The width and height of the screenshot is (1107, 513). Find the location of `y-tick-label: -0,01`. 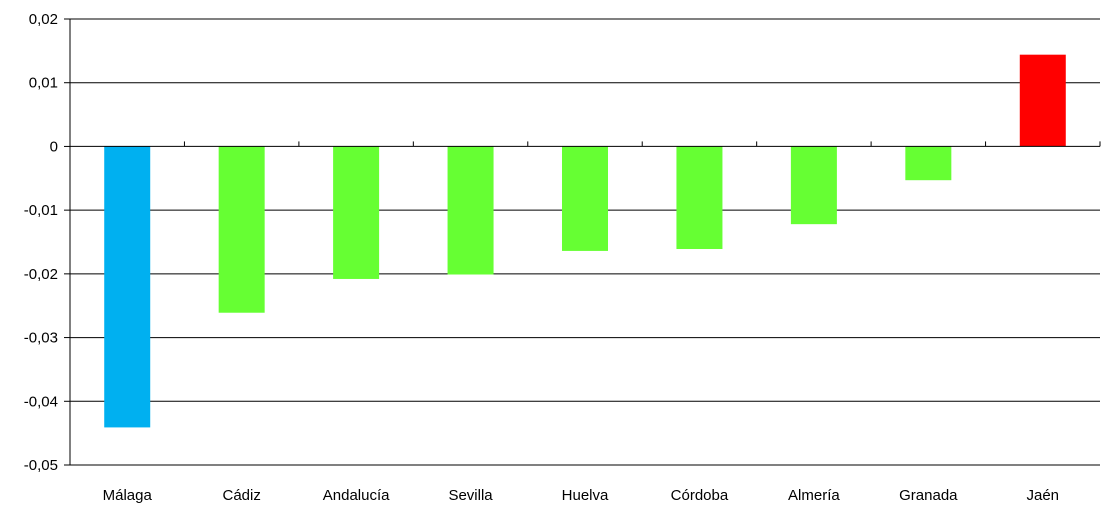

y-tick-label: -0,01 is located at coordinates (41, 210).